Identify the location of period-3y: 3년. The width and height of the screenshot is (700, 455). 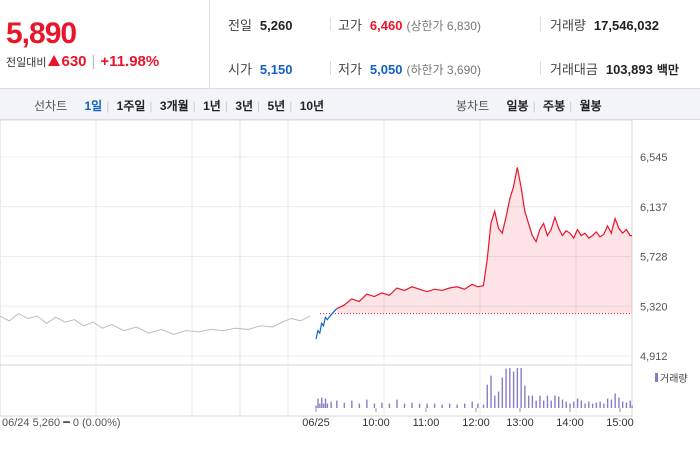
(244, 106).